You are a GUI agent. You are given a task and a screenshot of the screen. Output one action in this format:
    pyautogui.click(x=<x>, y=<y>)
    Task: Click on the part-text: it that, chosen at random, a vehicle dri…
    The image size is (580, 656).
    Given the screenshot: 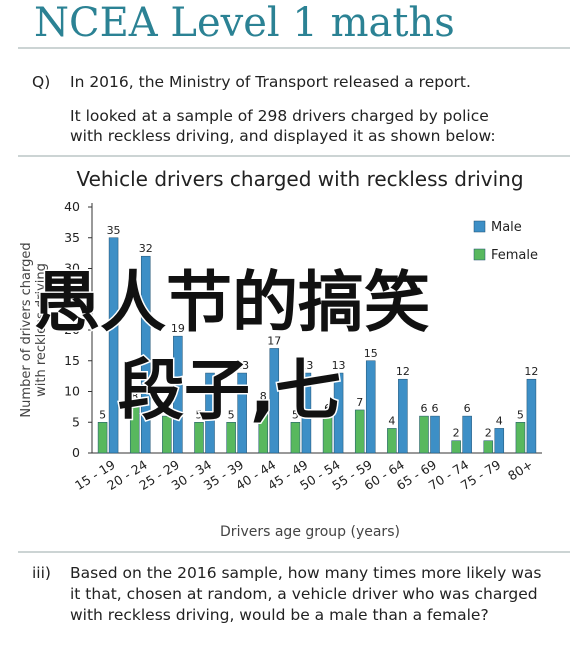 What is the action you would take?
    pyautogui.click(x=304, y=594)
    